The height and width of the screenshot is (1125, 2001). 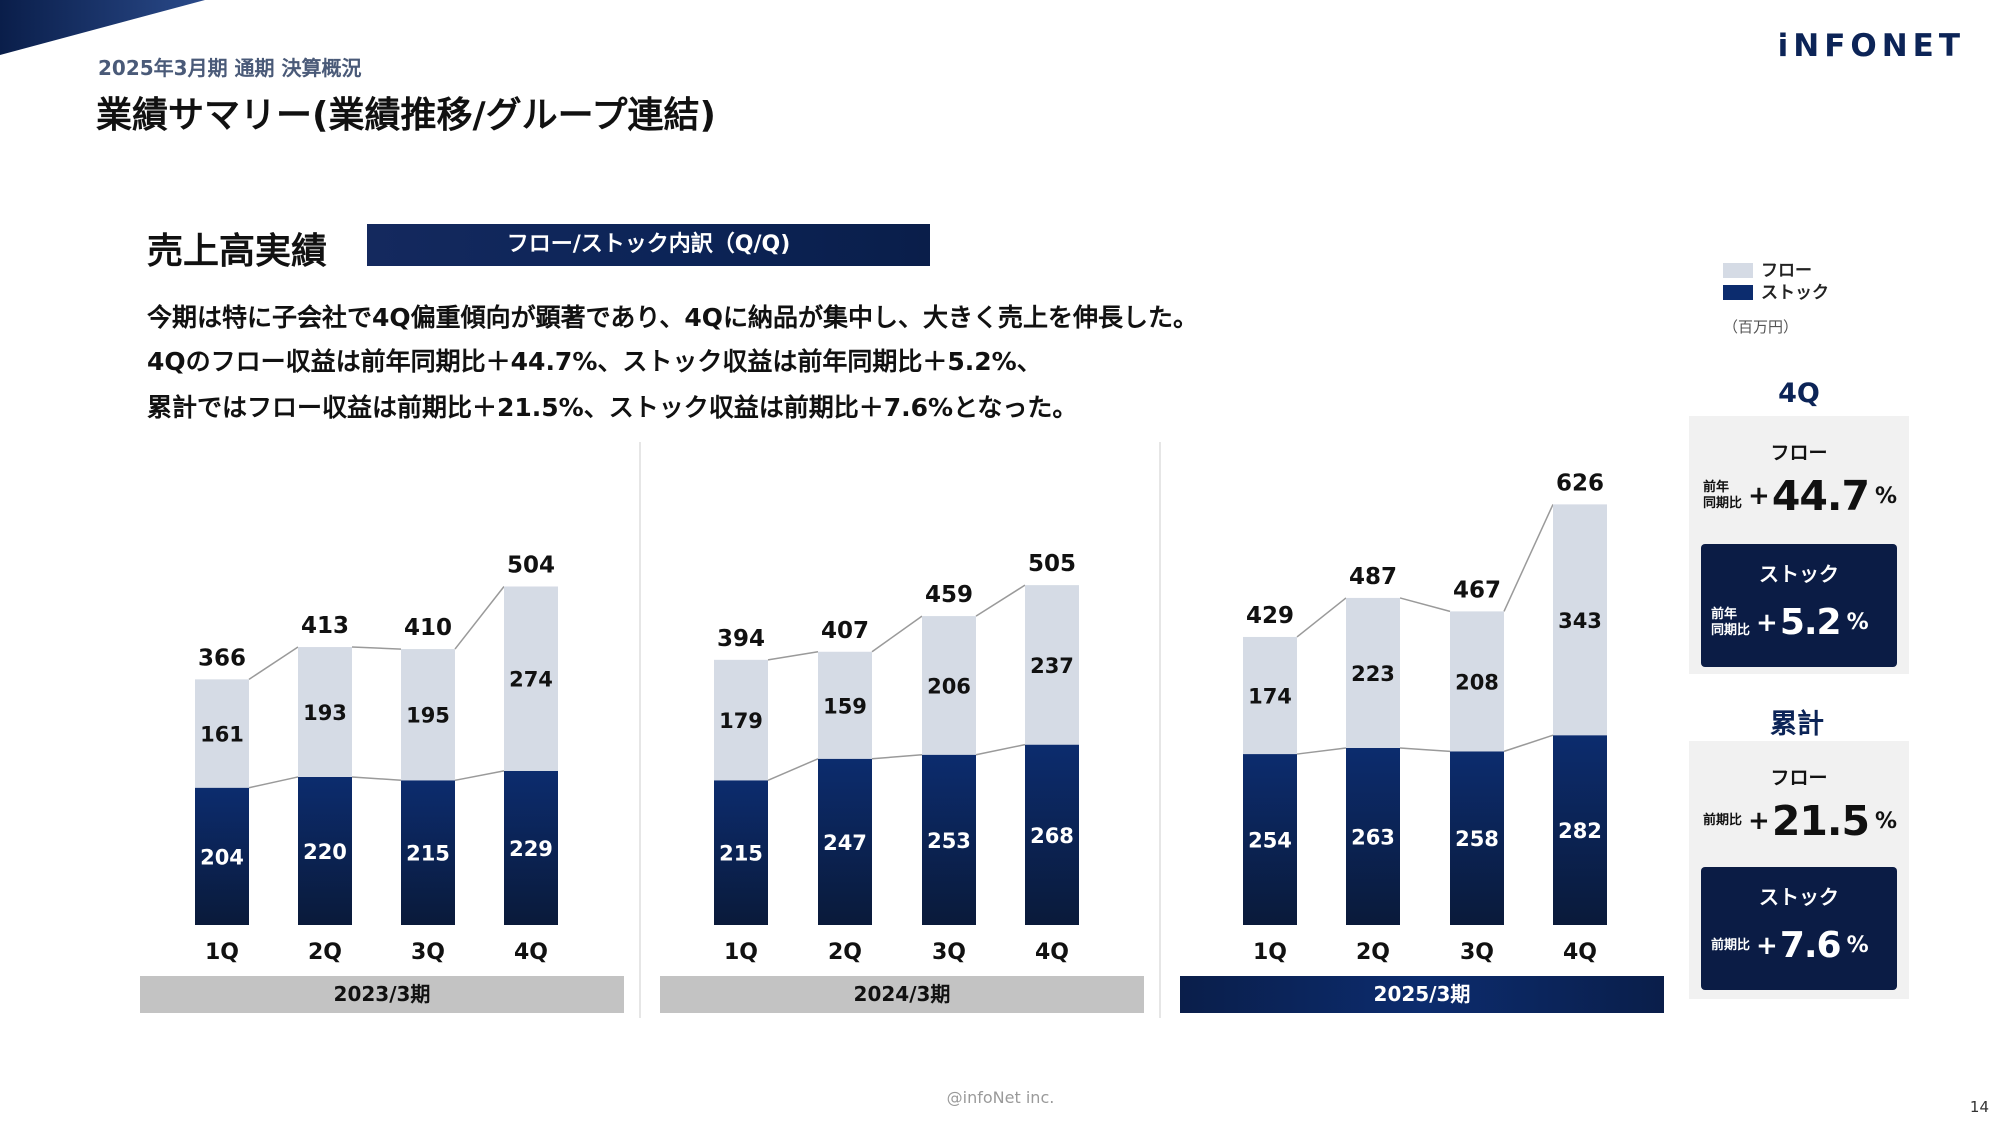 What do you see at coordinates (1799, 778) in the screenshot?
I see `panel-cumulative-flow-label: フロー` at bounding box center [1799, 778].